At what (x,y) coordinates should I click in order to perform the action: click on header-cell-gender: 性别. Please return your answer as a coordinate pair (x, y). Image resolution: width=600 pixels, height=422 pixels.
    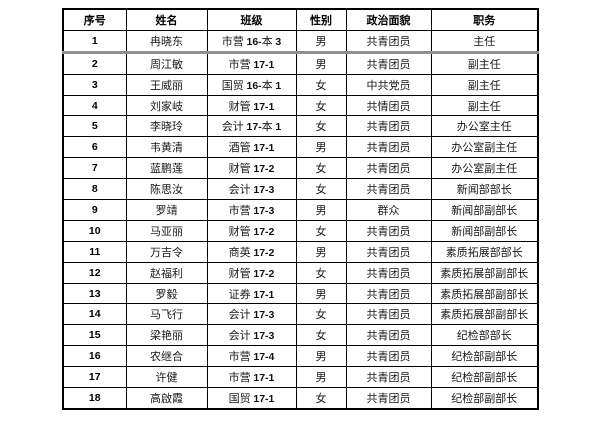
    Looking at the image, I should click on (321, 19).